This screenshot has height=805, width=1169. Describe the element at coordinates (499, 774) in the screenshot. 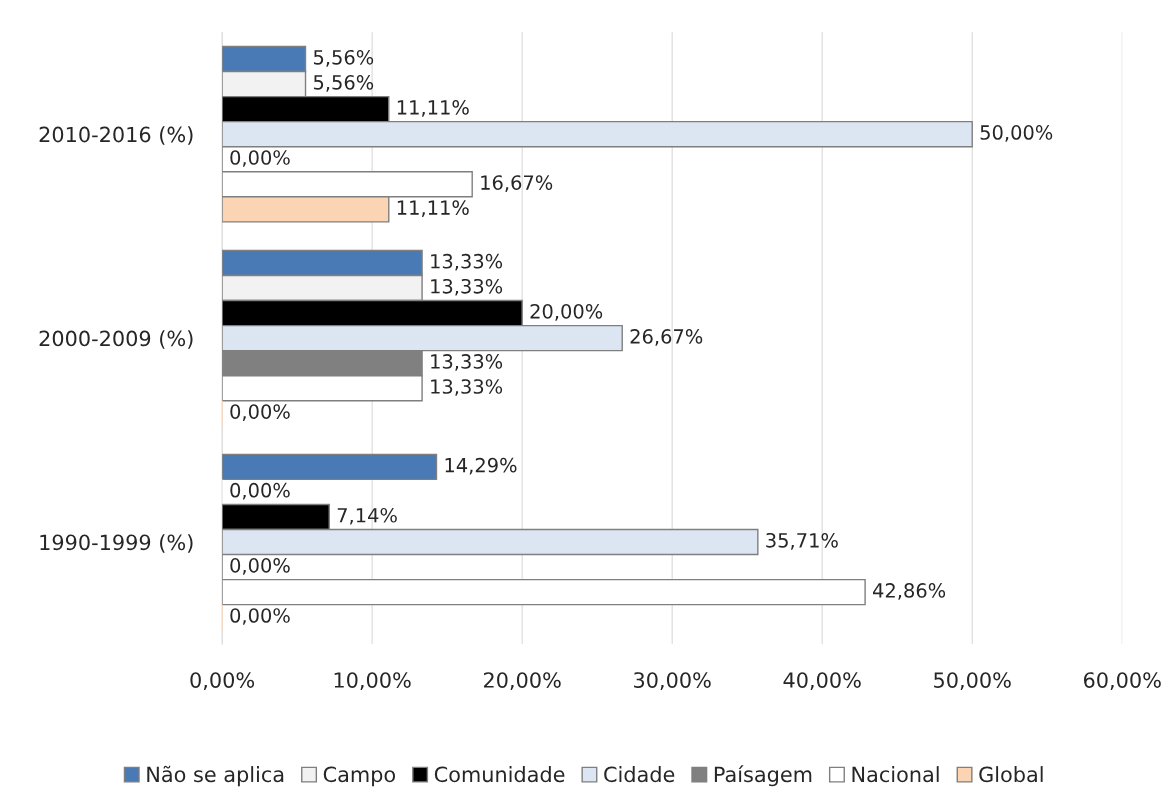

I see `legend-label: Comunidade` at that location.